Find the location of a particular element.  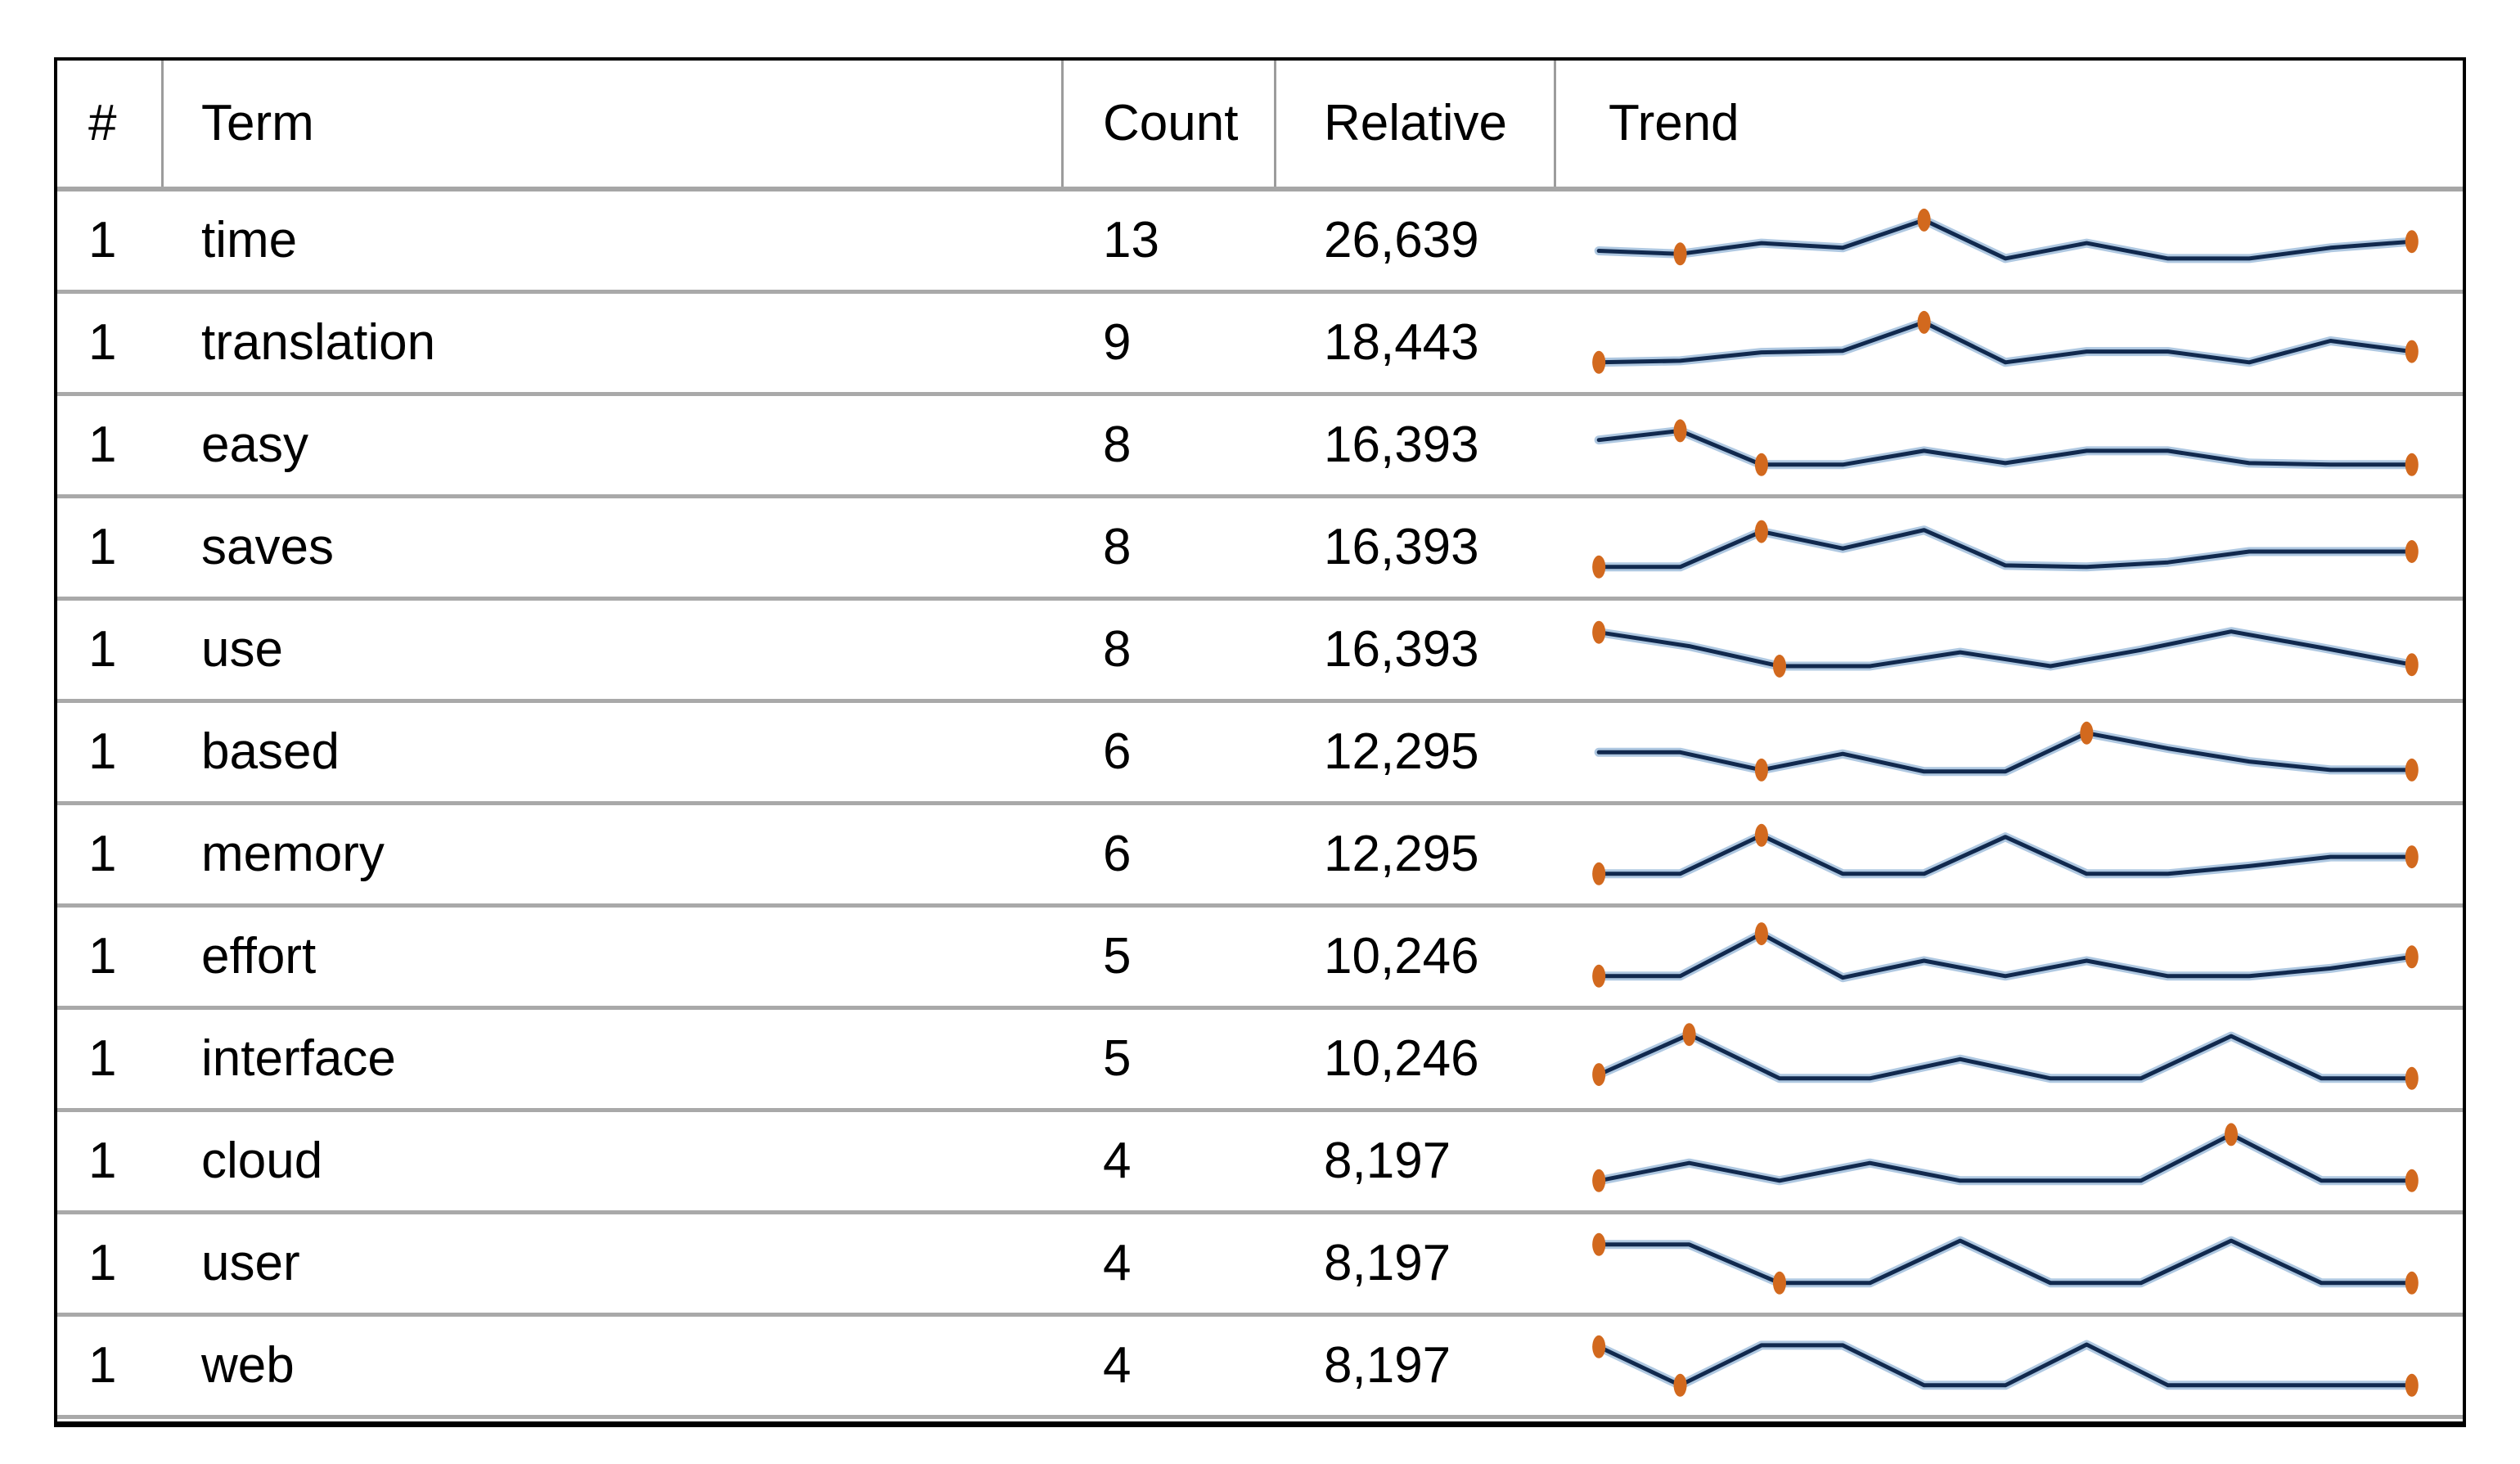

count-cell: 9 is located at coordinates (1118, 342).